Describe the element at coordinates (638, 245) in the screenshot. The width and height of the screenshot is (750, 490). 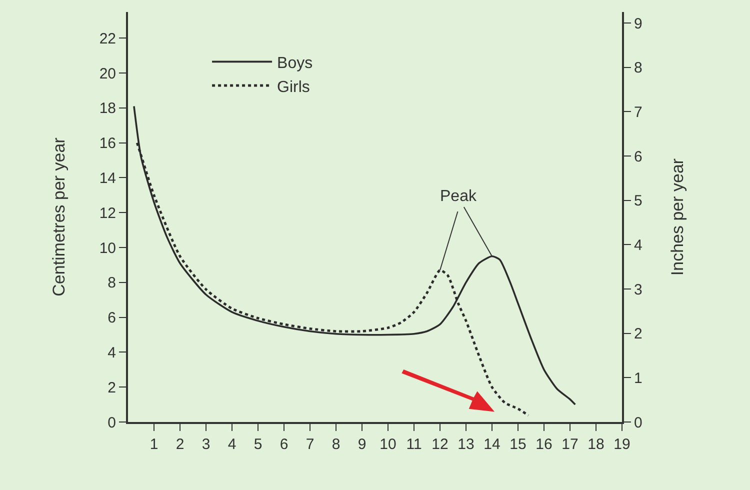
I see `y2-tick-label: 4` at that location.